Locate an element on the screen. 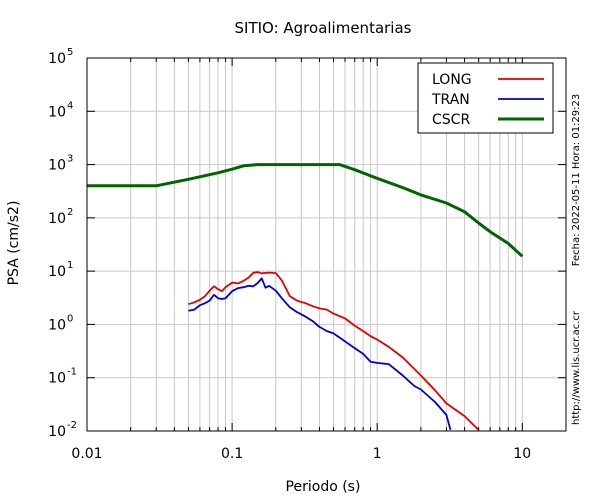  legend-label: CSCR is located at coordinates (451, 120).